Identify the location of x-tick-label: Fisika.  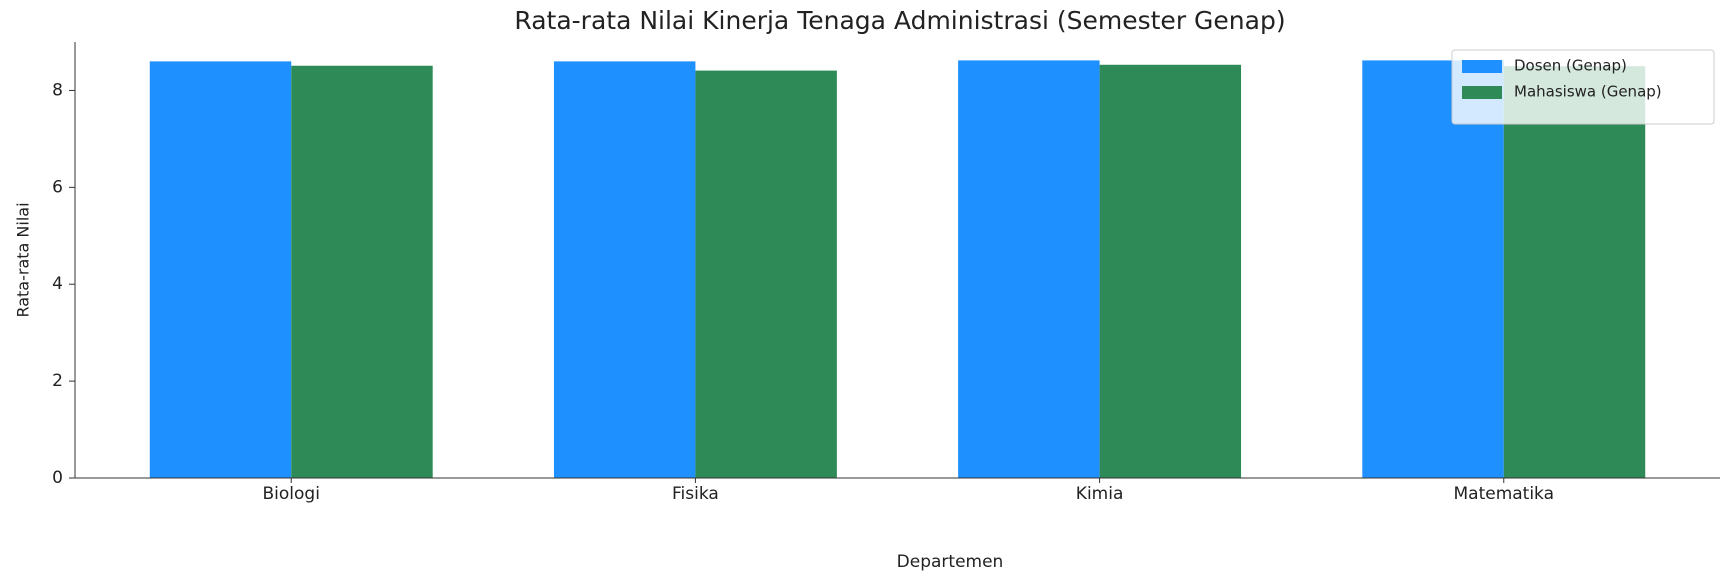
(695, 494).